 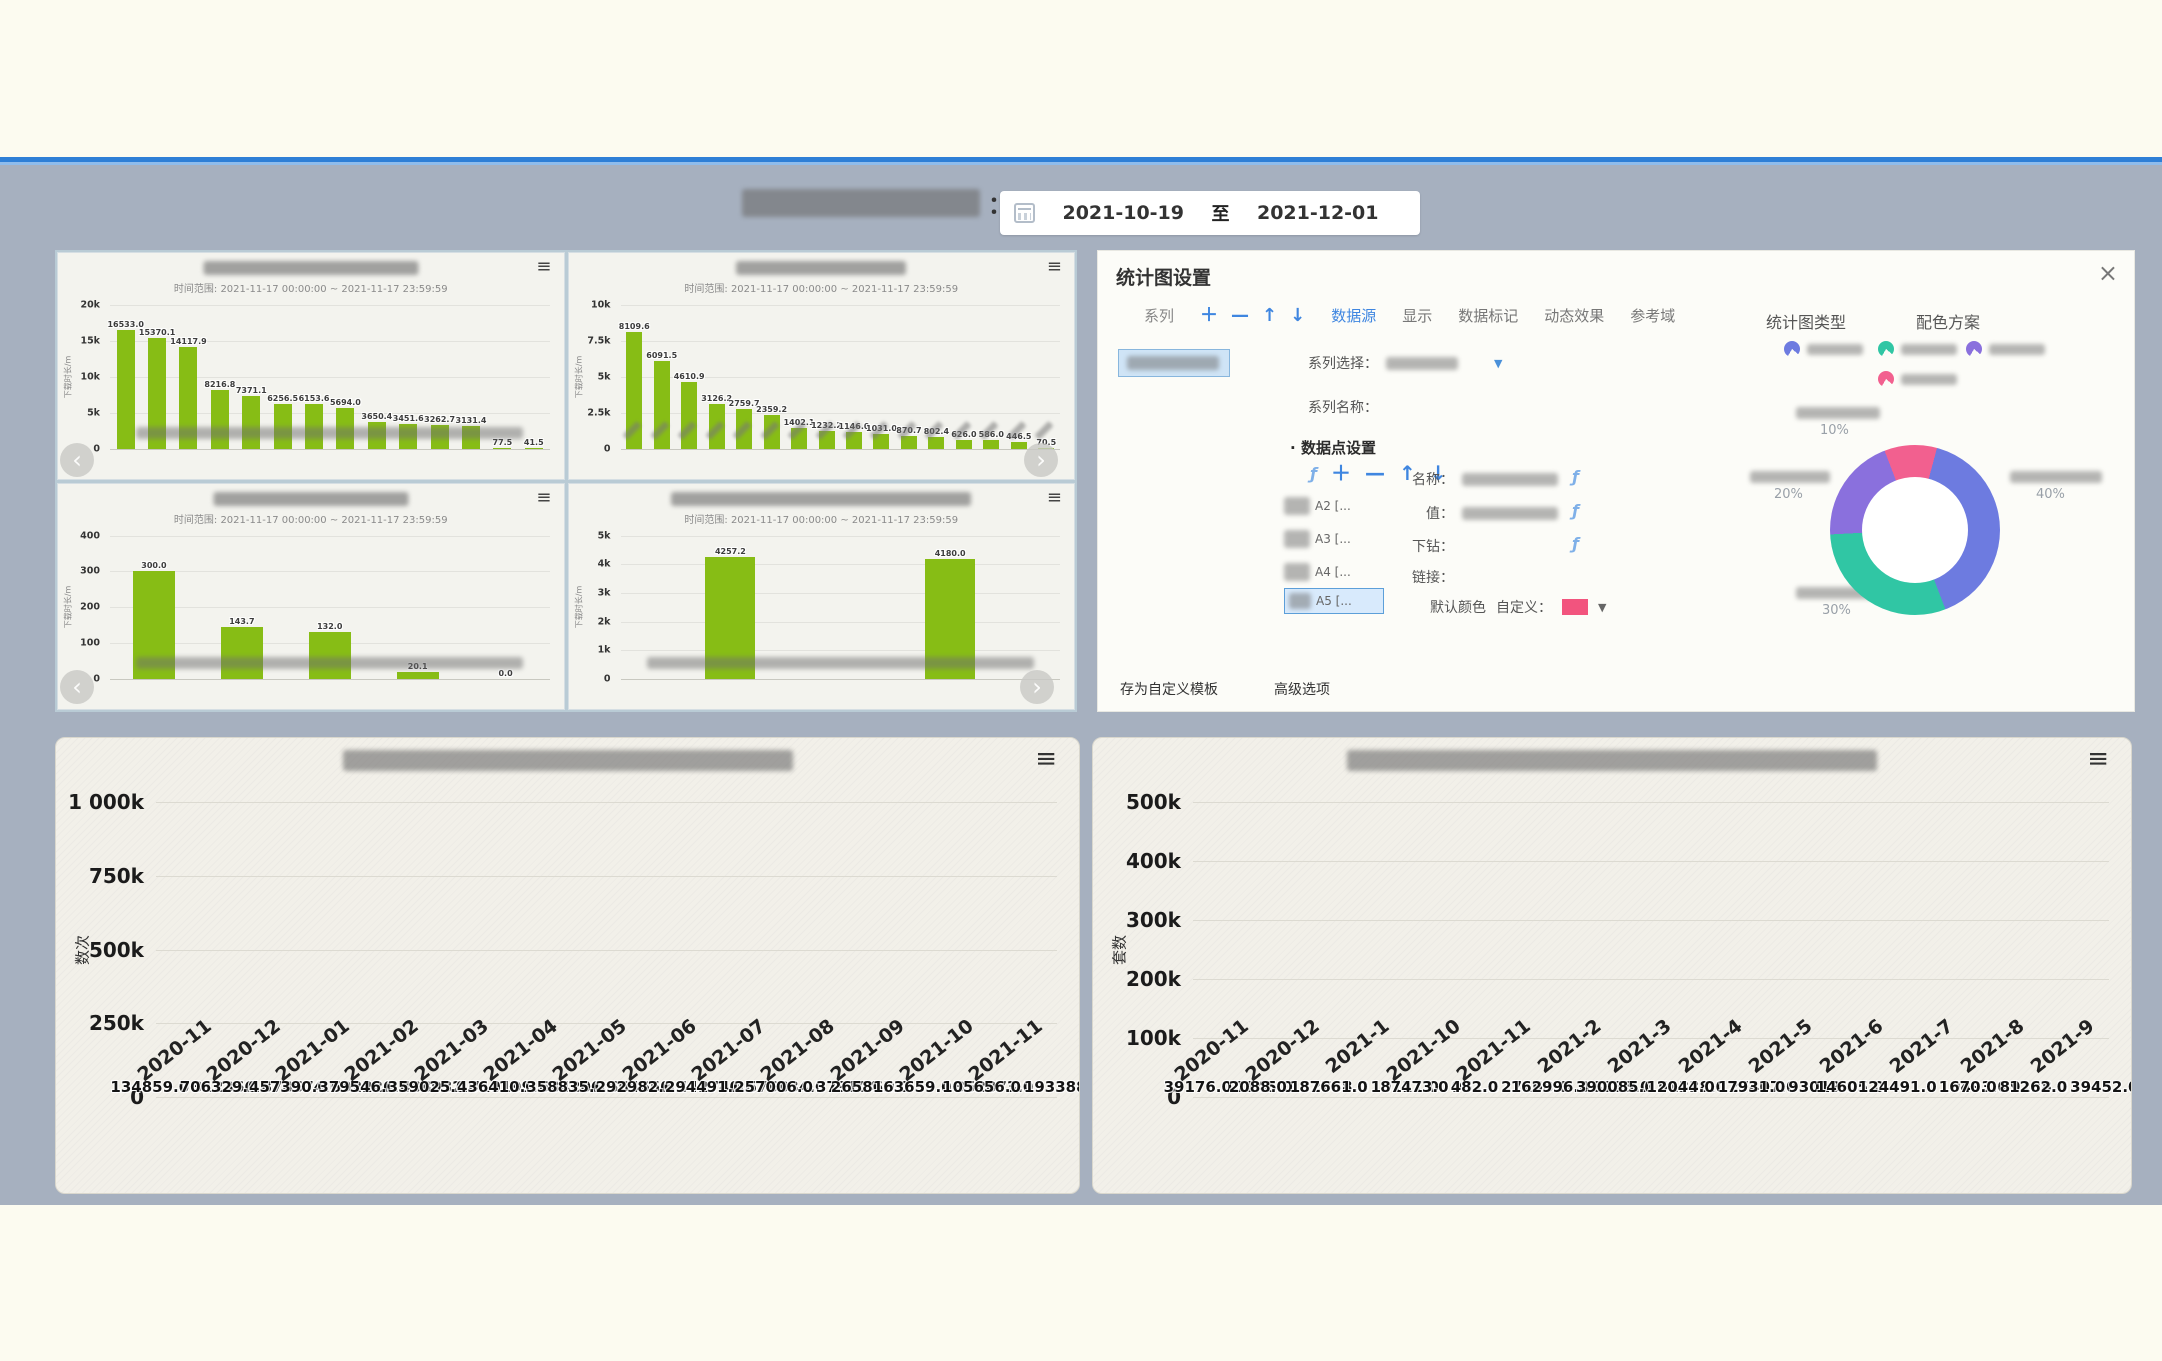 I want to click on date-range-picker: 2021-10-19 至 2021-12-01, so click(x=1210, y=213).